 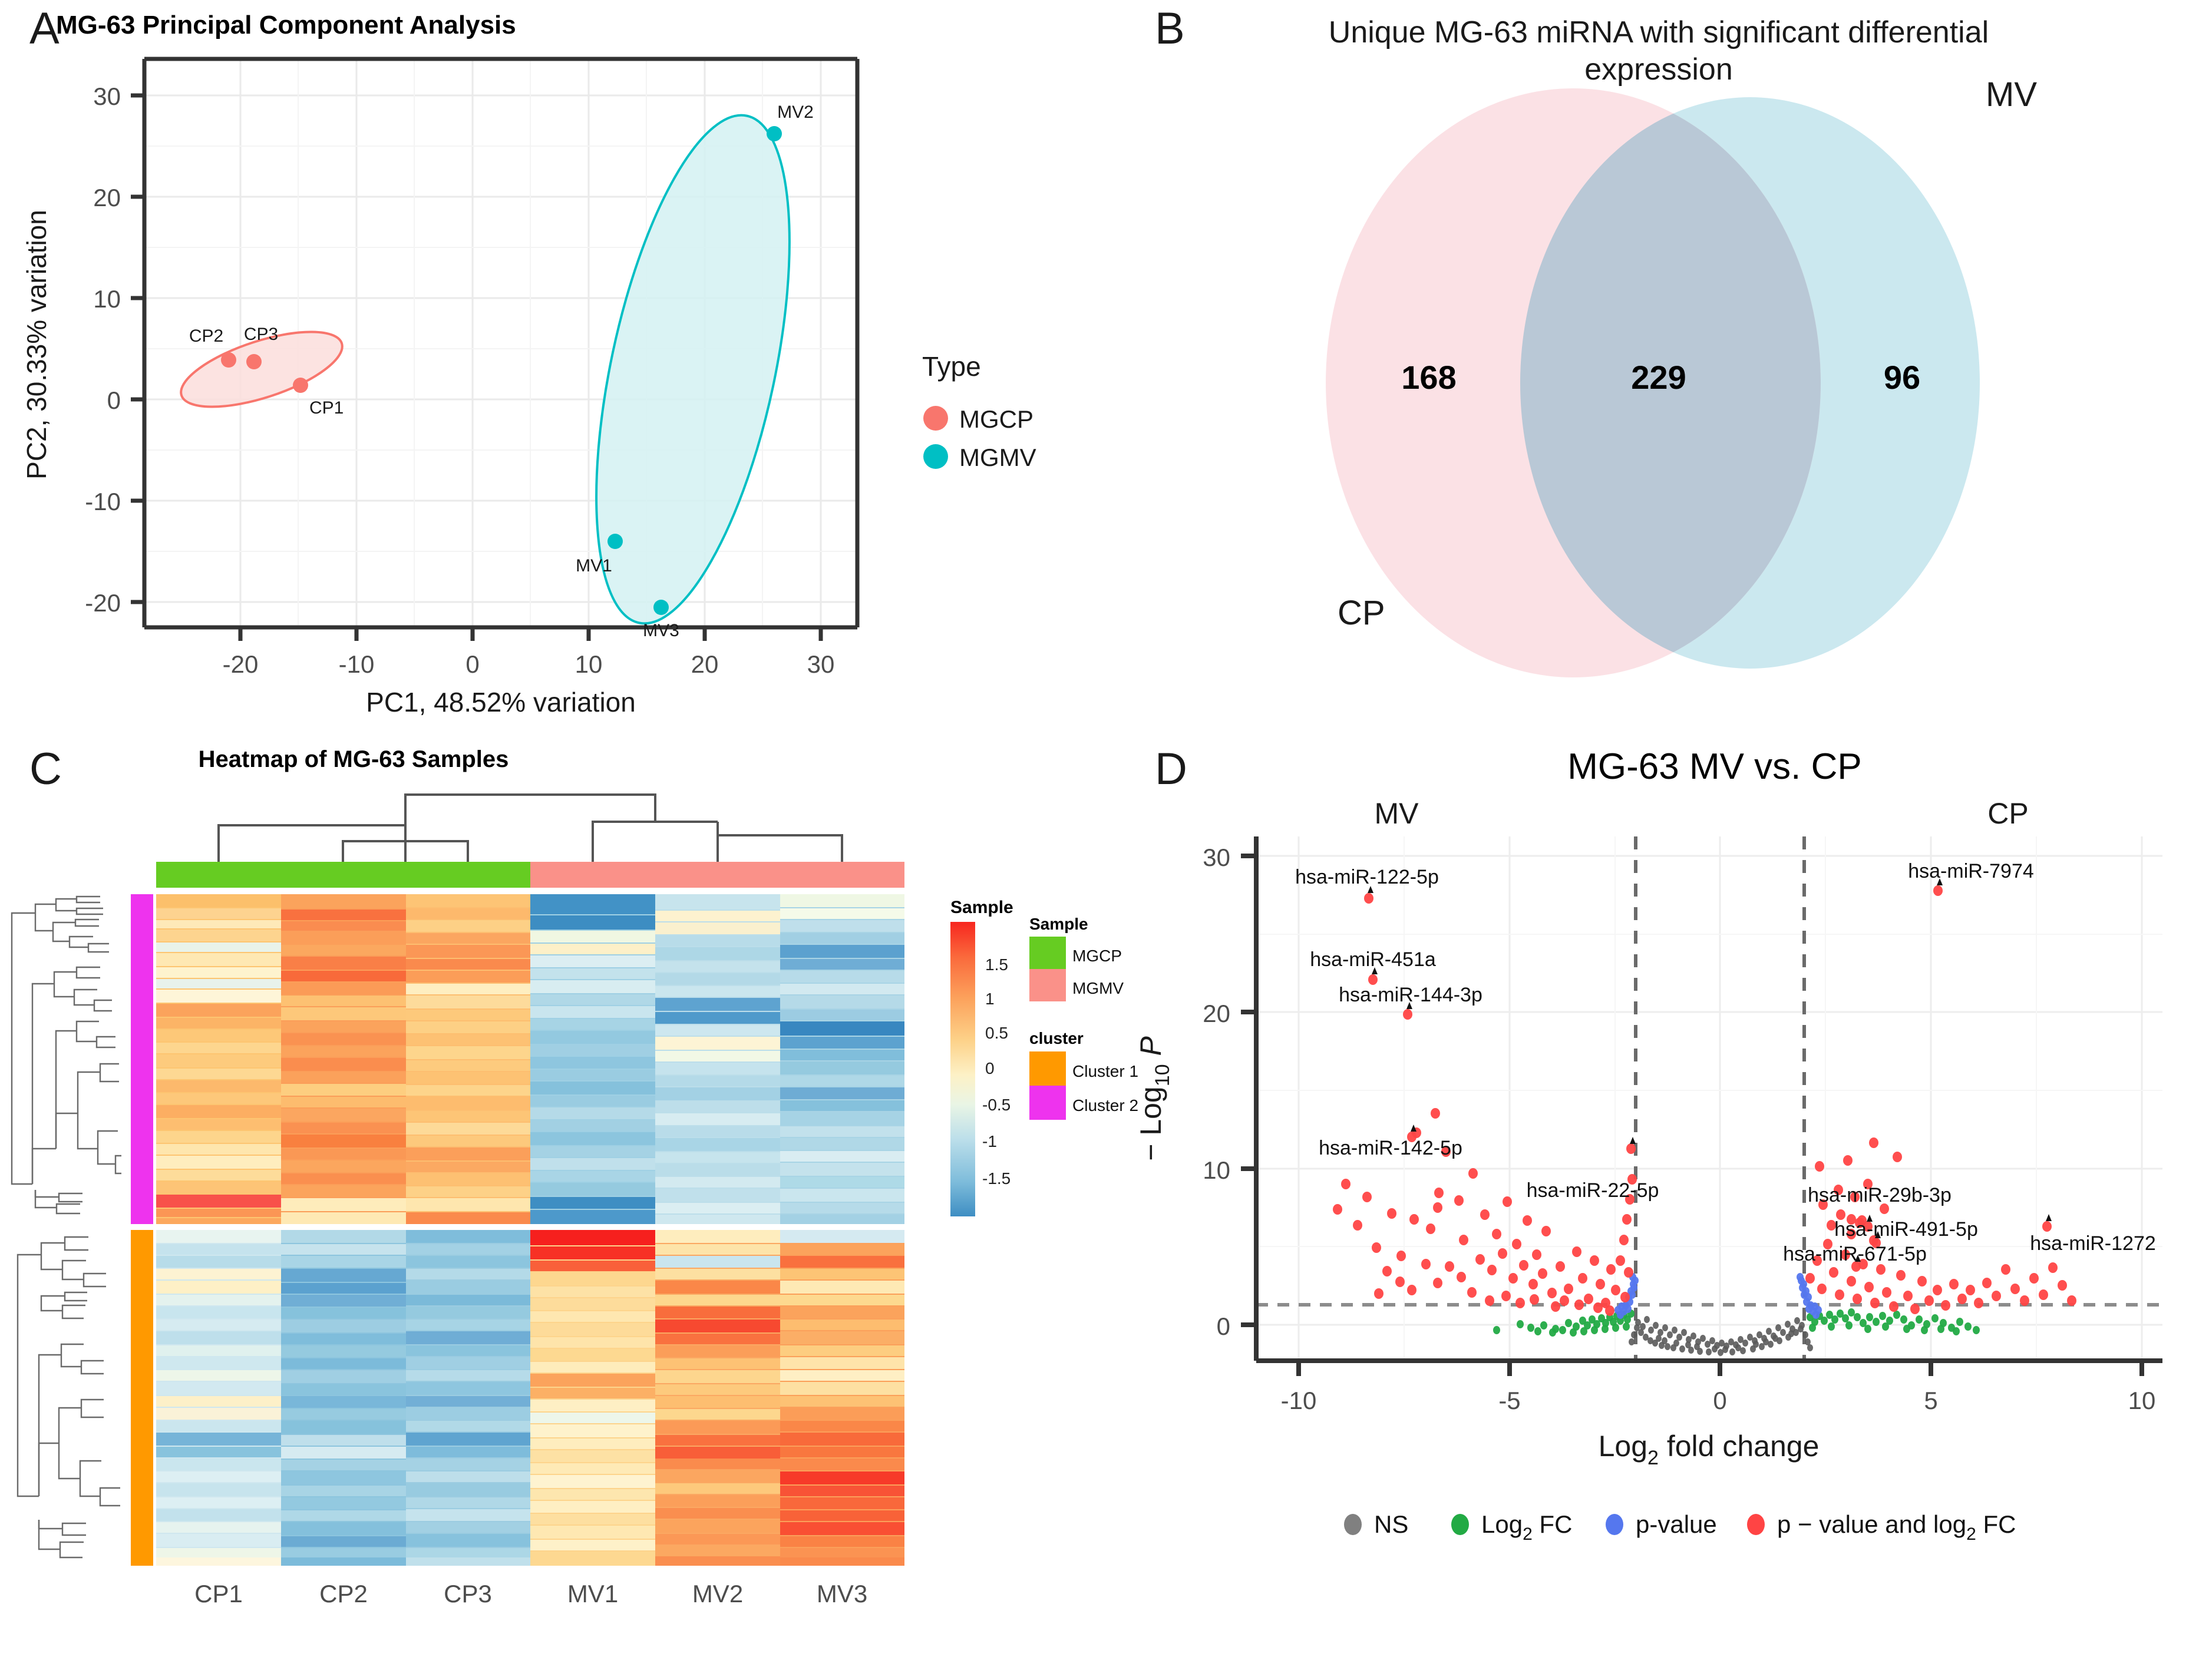 What do you see at coordinates (1593, 1190) in the screenshot?
I see `volcano-annot-22-5p: hsa-miR-22-5p` at bounding box center [1593, 1190].